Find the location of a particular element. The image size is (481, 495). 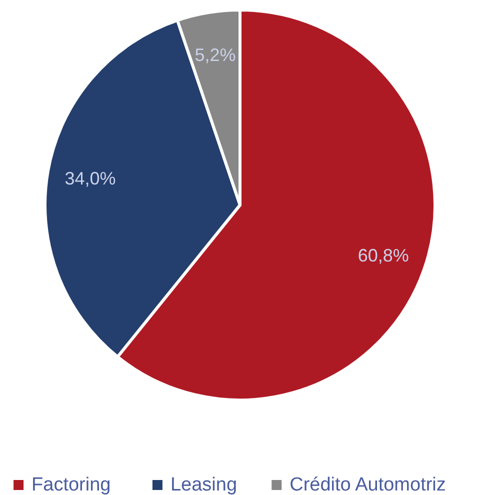

data-label: 5,2% is located at coordinates (215, 54).